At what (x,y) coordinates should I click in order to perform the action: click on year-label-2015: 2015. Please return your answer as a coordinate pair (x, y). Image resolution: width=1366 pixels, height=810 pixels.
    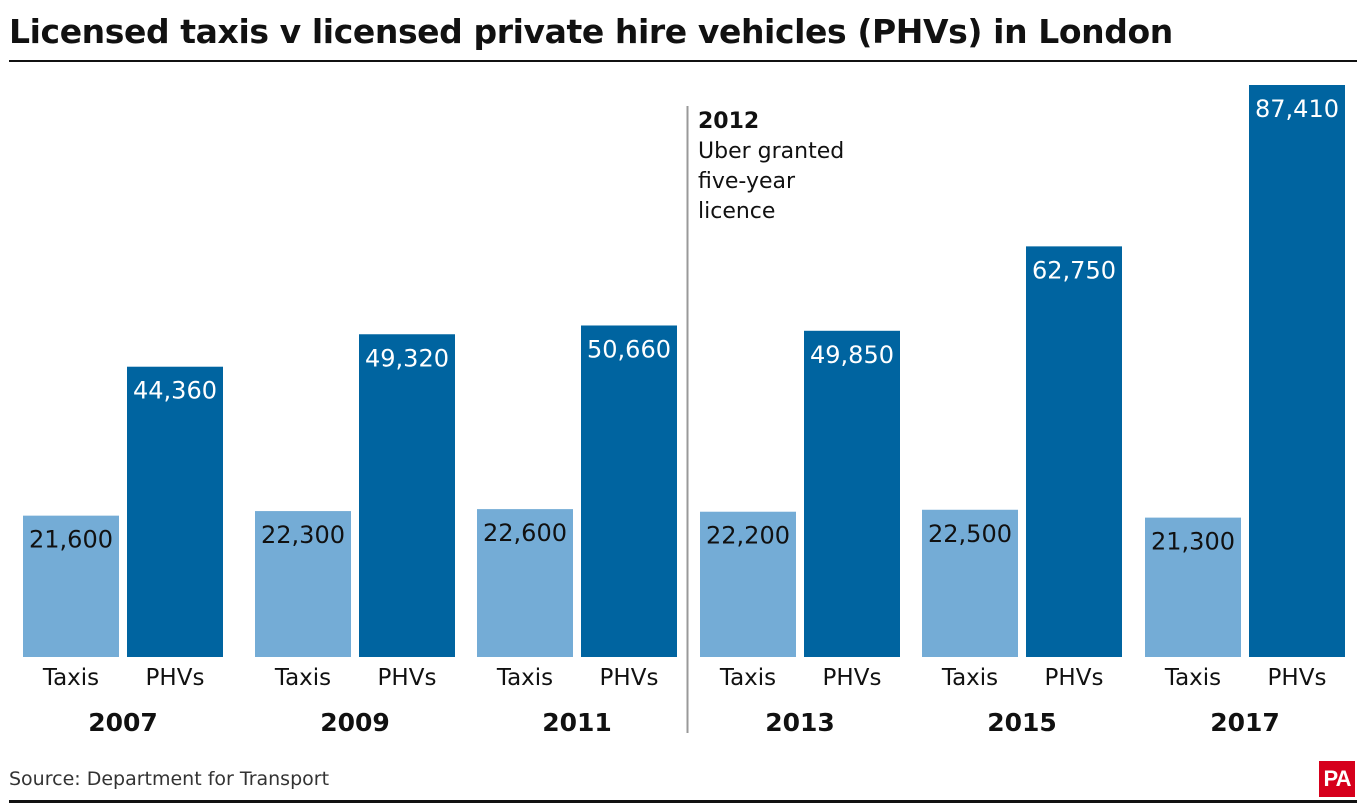
    Looking at the image, I should click on (1022, 722).